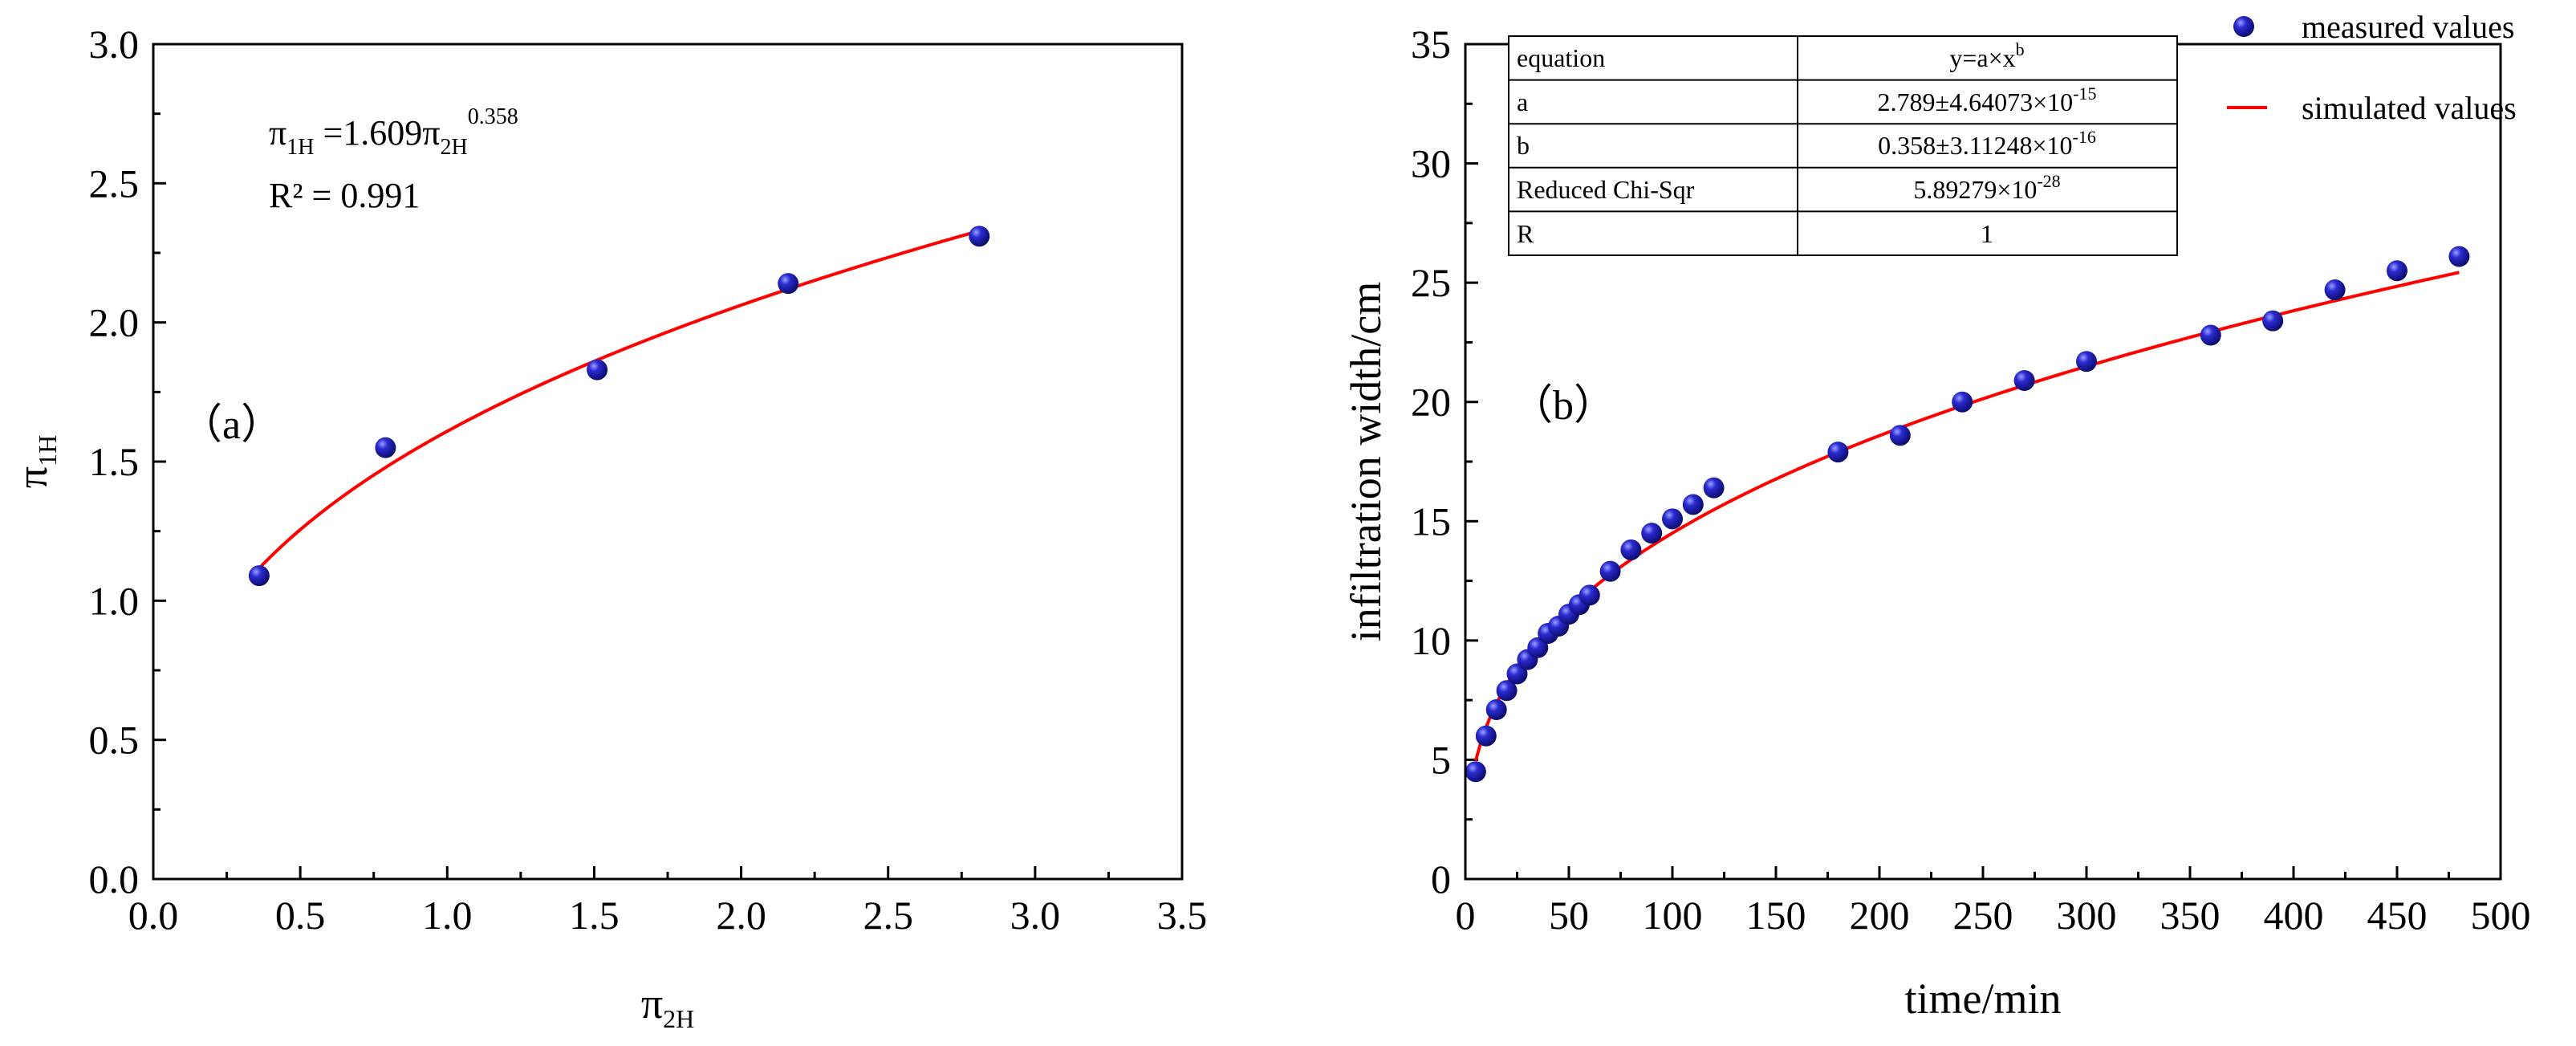 The image size is (2576, 1046). What do you see at coordinates (115, 44) in the screenshot?
I see `y-tick-label: 3.0` at bounding box center [115, 44].